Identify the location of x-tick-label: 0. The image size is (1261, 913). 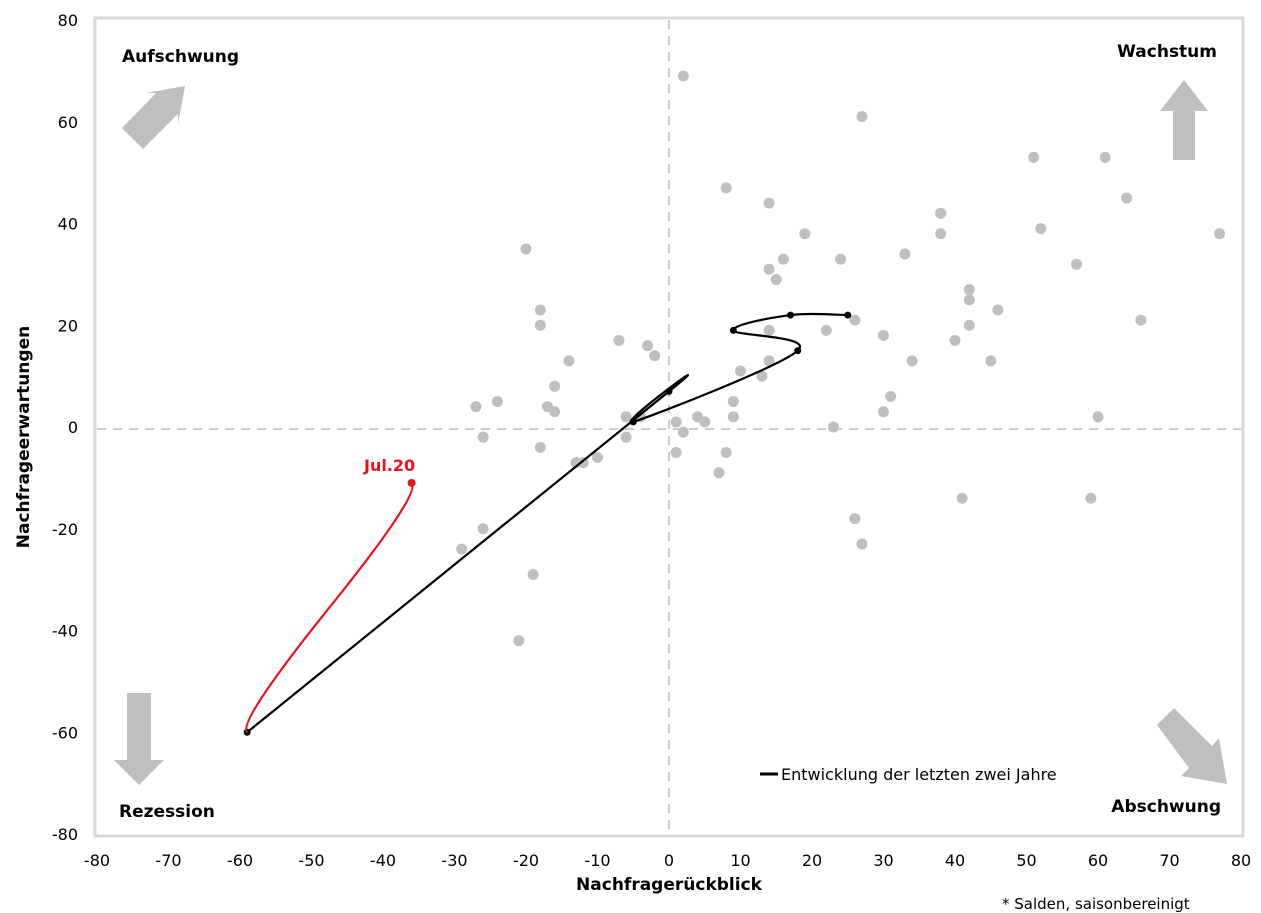
(669, 860).